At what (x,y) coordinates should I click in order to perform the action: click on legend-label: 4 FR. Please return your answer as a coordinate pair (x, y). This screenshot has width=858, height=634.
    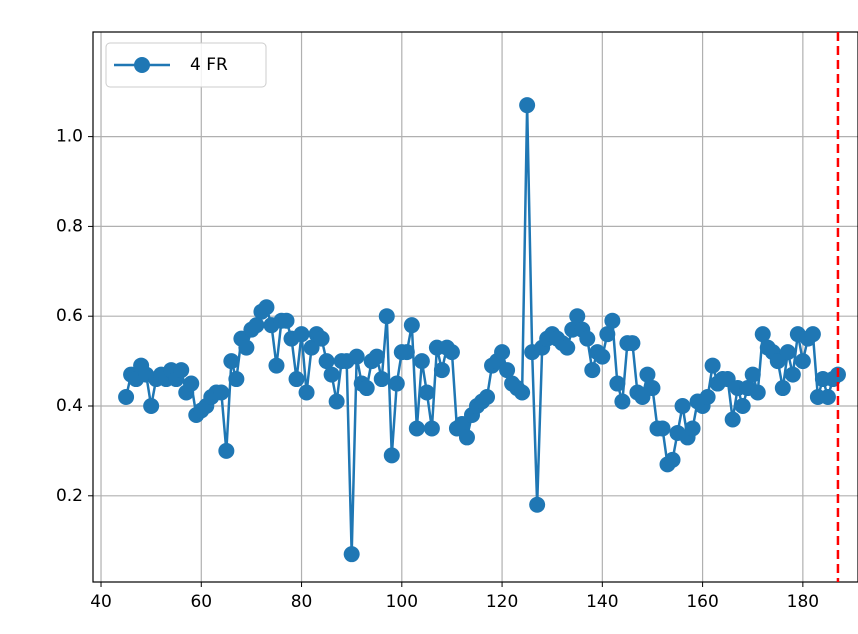
    Looking at the image, I should click on (209, 65).